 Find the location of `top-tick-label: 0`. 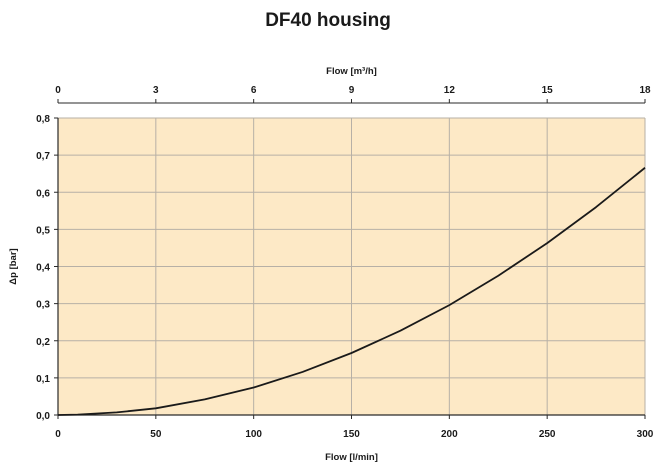

top-tick-label: 0 is located at coordinates (58, 90).